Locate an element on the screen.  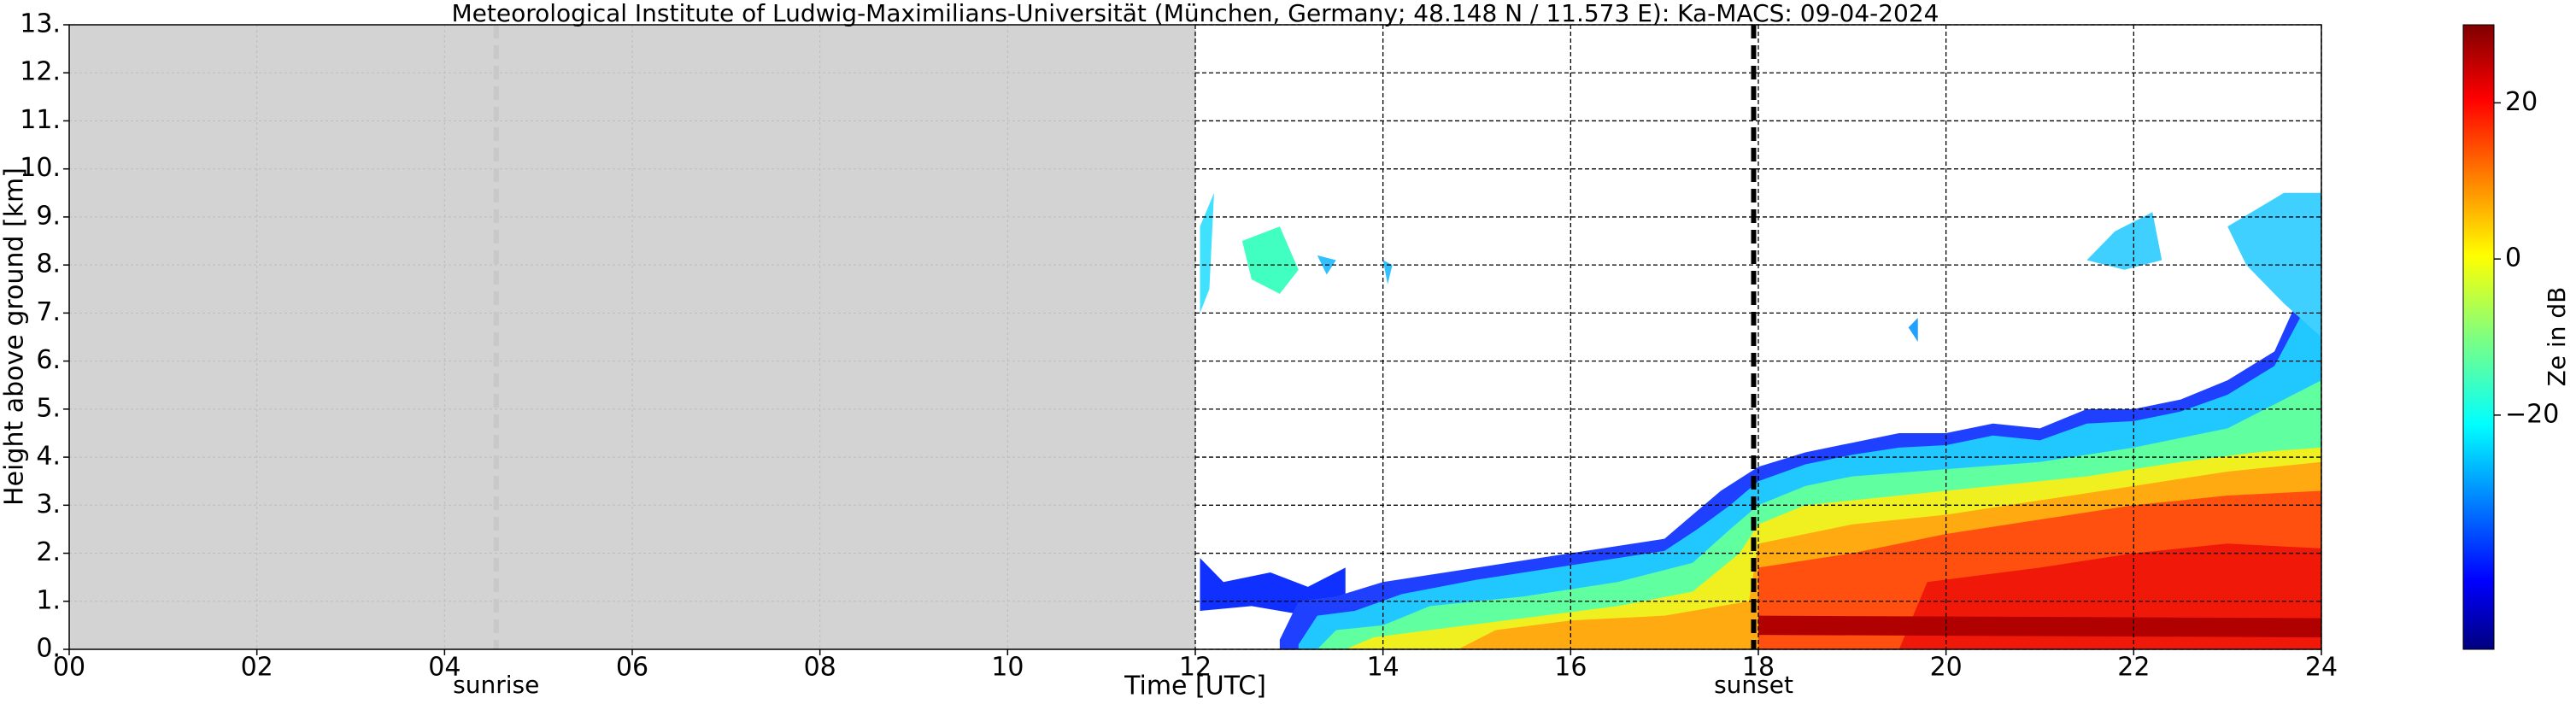
x-tick-label: 04 is located at coordinates (445, 668).